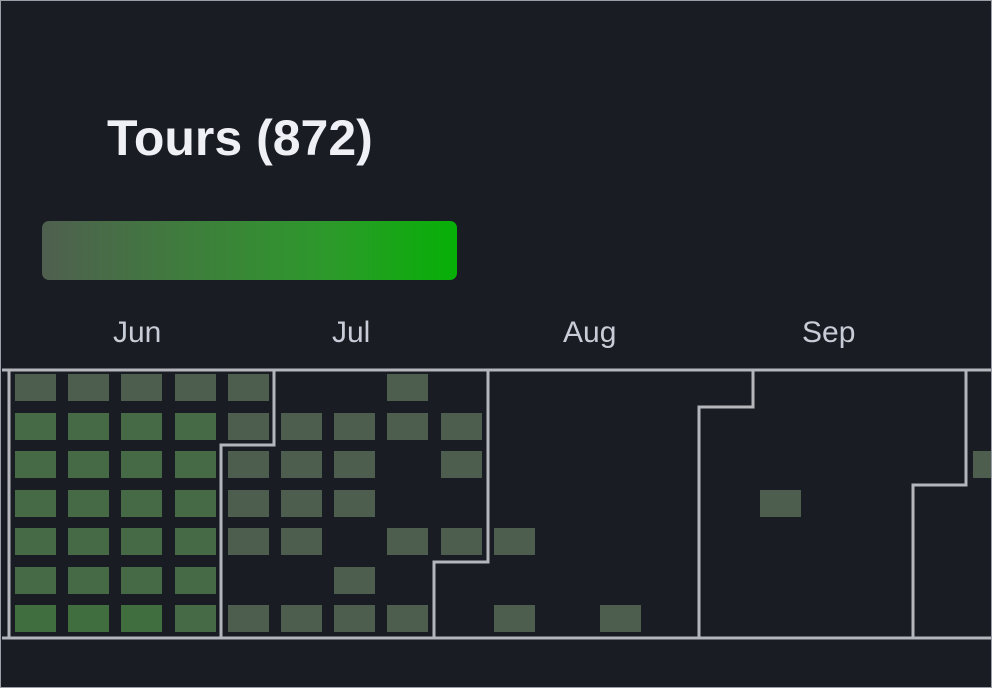 This screenshot has height=688, width=992. What do you see at coordinates (137, 332) in the screenshot?
I see `month-label-jun: Jun` at bounding box center [137, 332].